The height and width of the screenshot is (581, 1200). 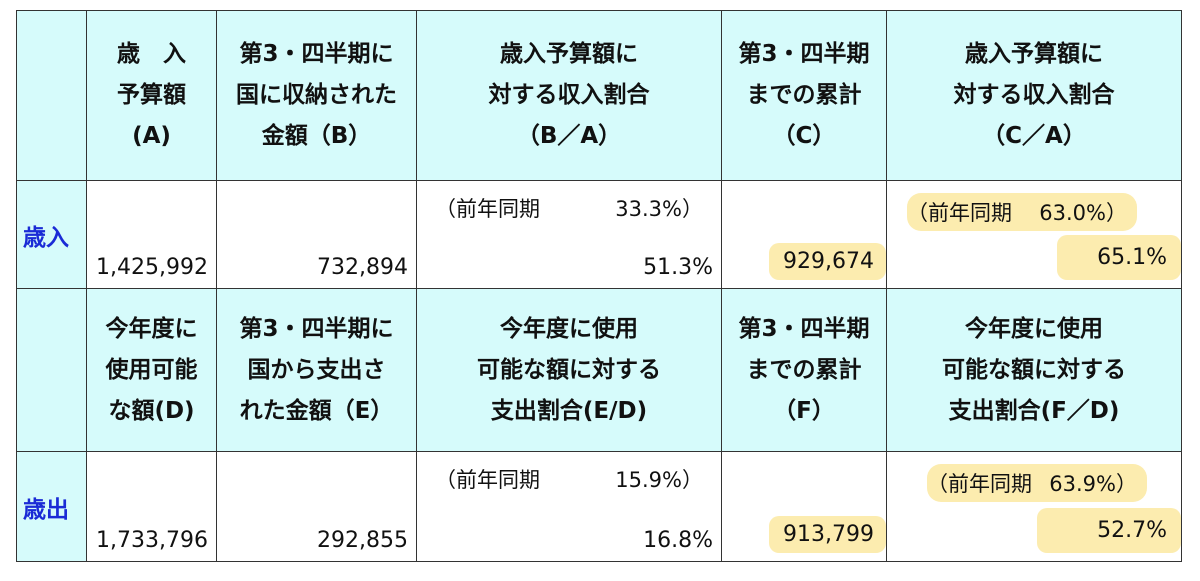 What do you see at coordinates (316, 506) in the screenshot?
I see `expenditure-q3-e: 292,855` at bounding box center [316, 506].